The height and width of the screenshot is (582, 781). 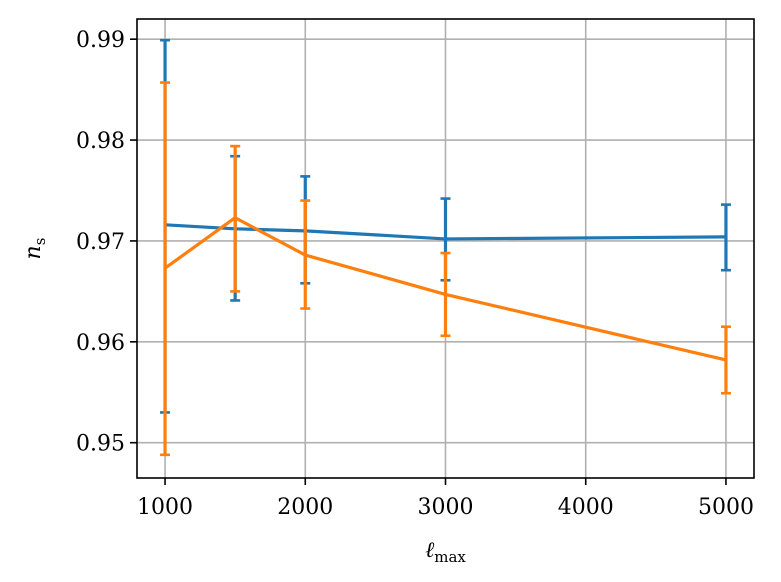 What do you see at coordinates (100, 40) in the screenshot?
I see `y-tick-label: 0.99` at bounding box center [100, 40].